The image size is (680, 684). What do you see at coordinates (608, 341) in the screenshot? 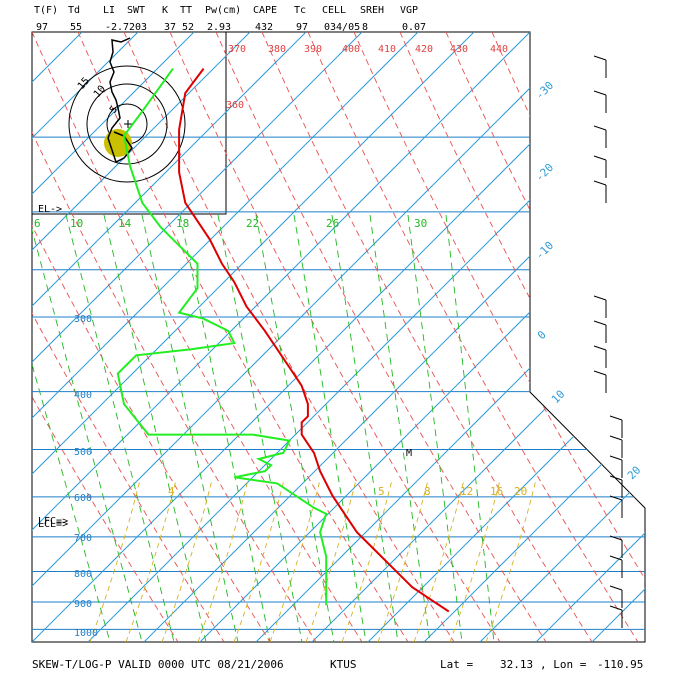
I see `wind-barbs` at bounding box center [608, 341].